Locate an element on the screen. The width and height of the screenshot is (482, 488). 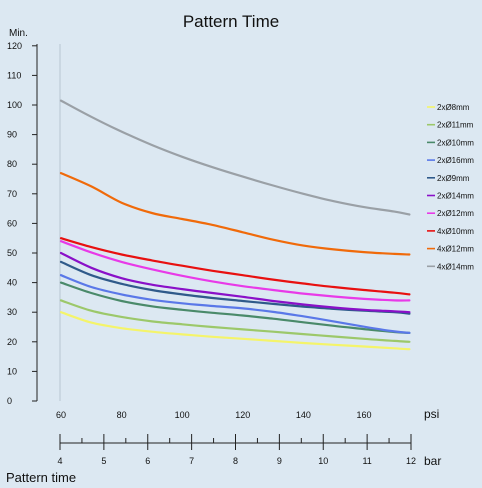
bar-tick-label: 6 is located at coordinates (147, 461).